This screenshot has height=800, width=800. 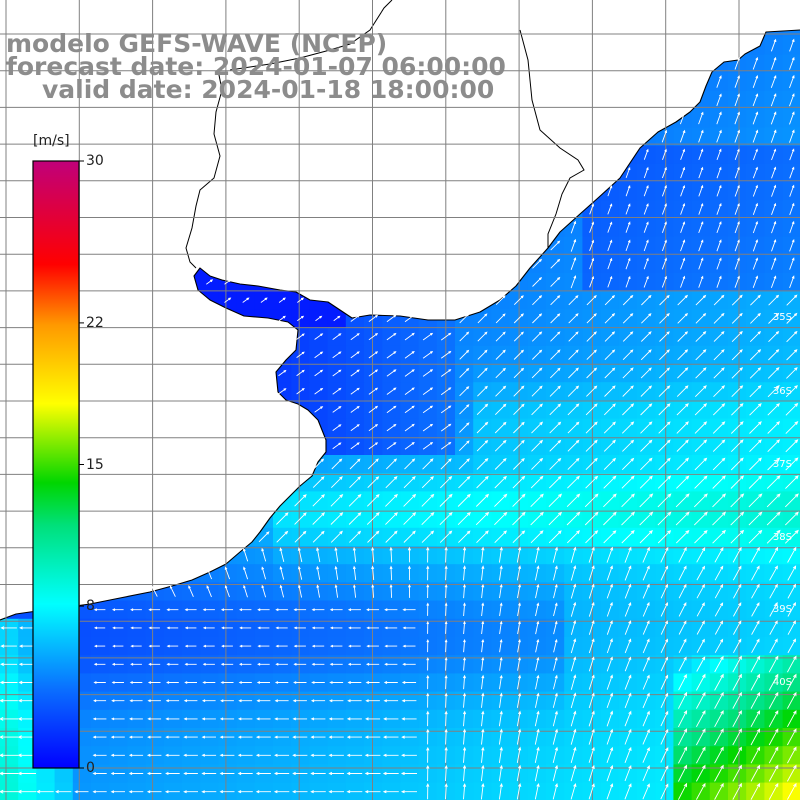 I want to click on colorbar-tick-label: 8, so click(x=90, y=606).